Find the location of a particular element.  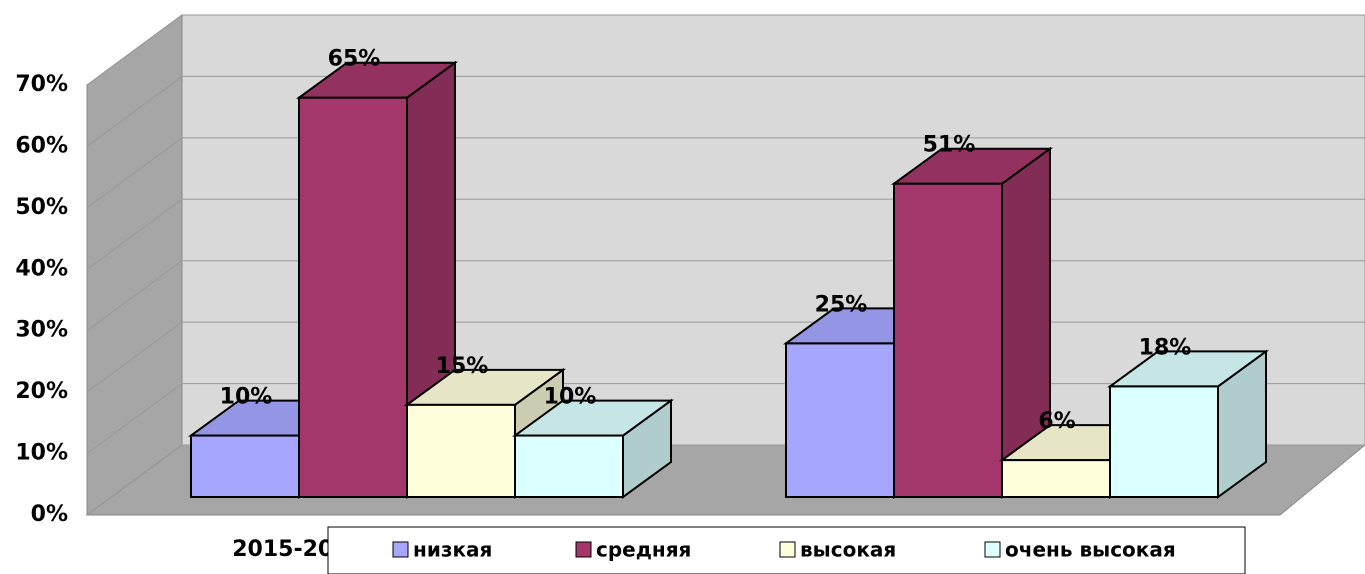

legend-label: очень высокая is located at coordinates (1090, 550).